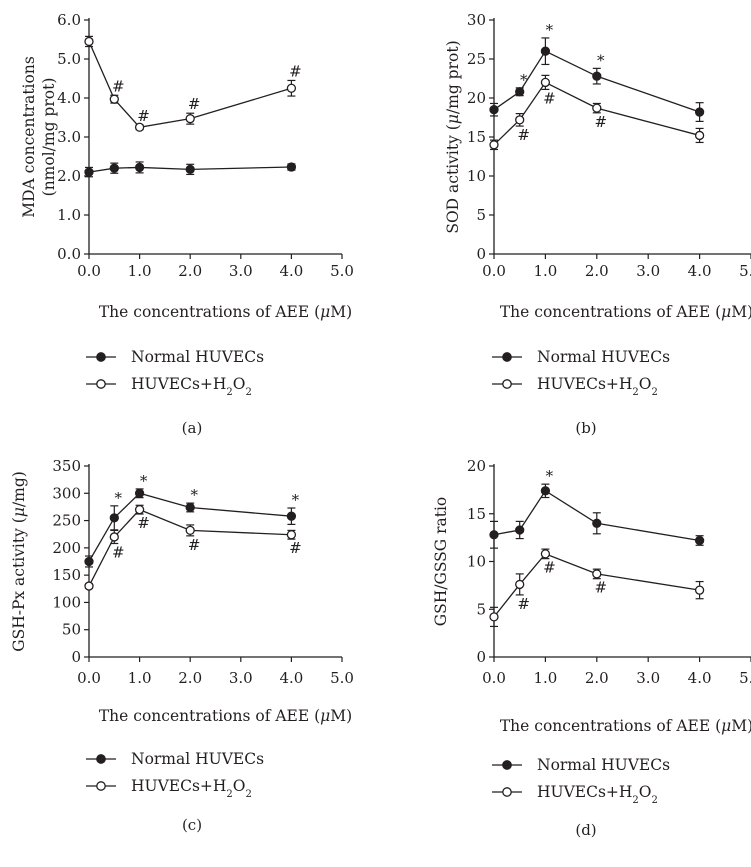  I want to click on y-tick-label: 2.0, so click(69, 176).